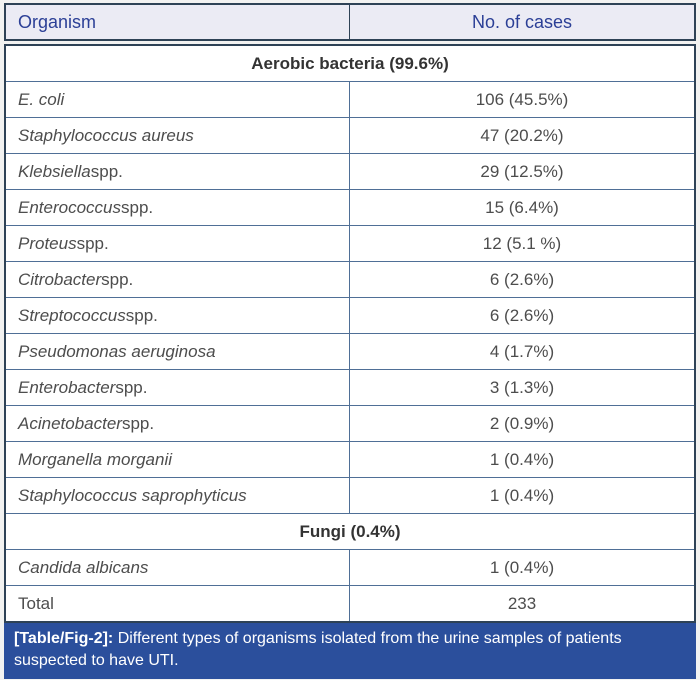 This screenshot has width=700, height=680. Describe the element at coordinates (69, 207) in the screenshot. I see `organism-name: Enterococcus` at that location.